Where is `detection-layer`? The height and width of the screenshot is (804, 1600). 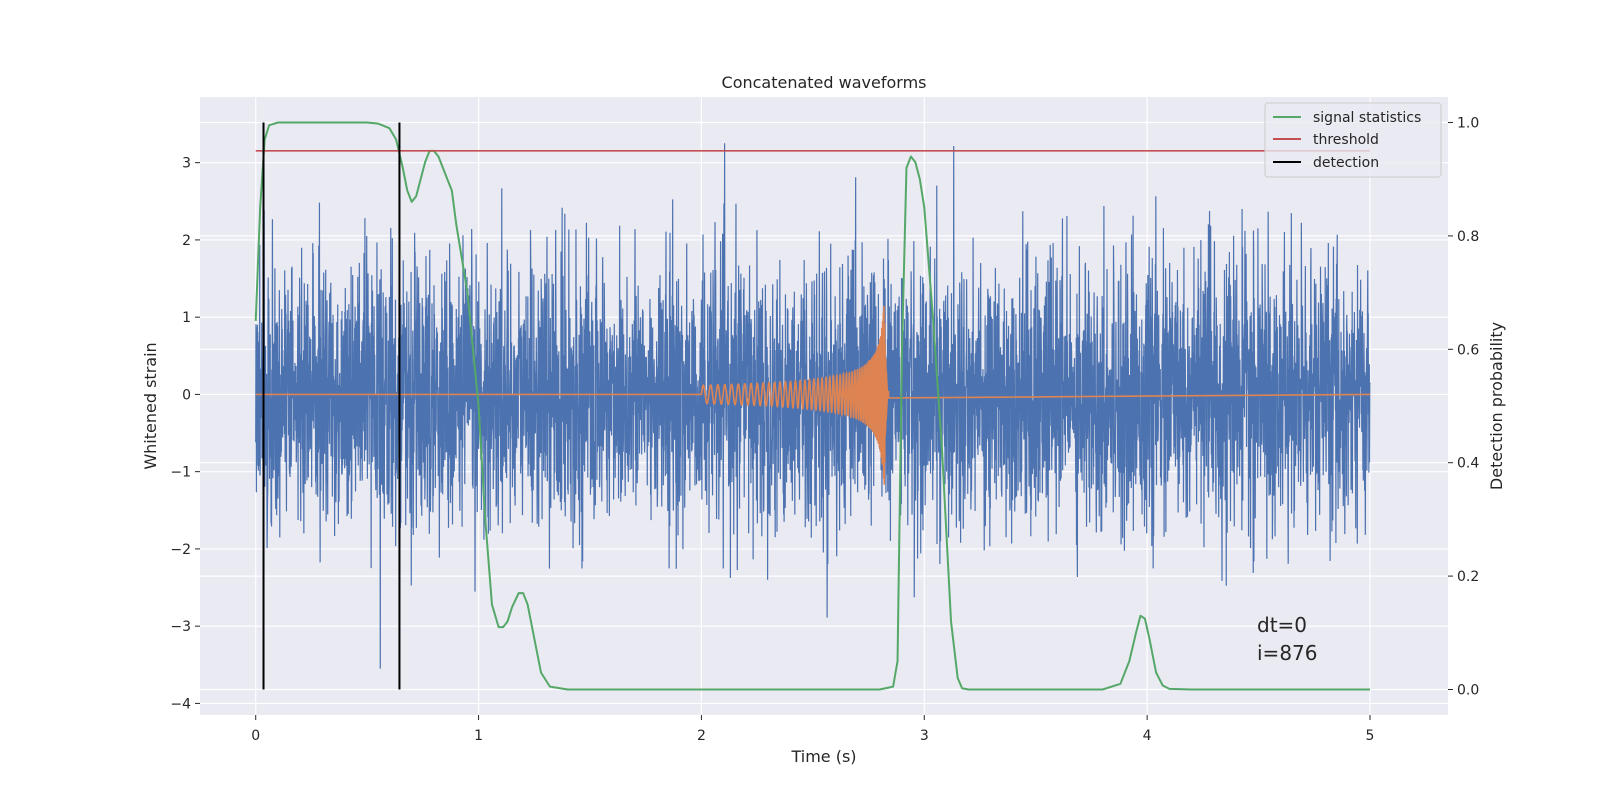 detection-layer is located at coordinates (331, 406).